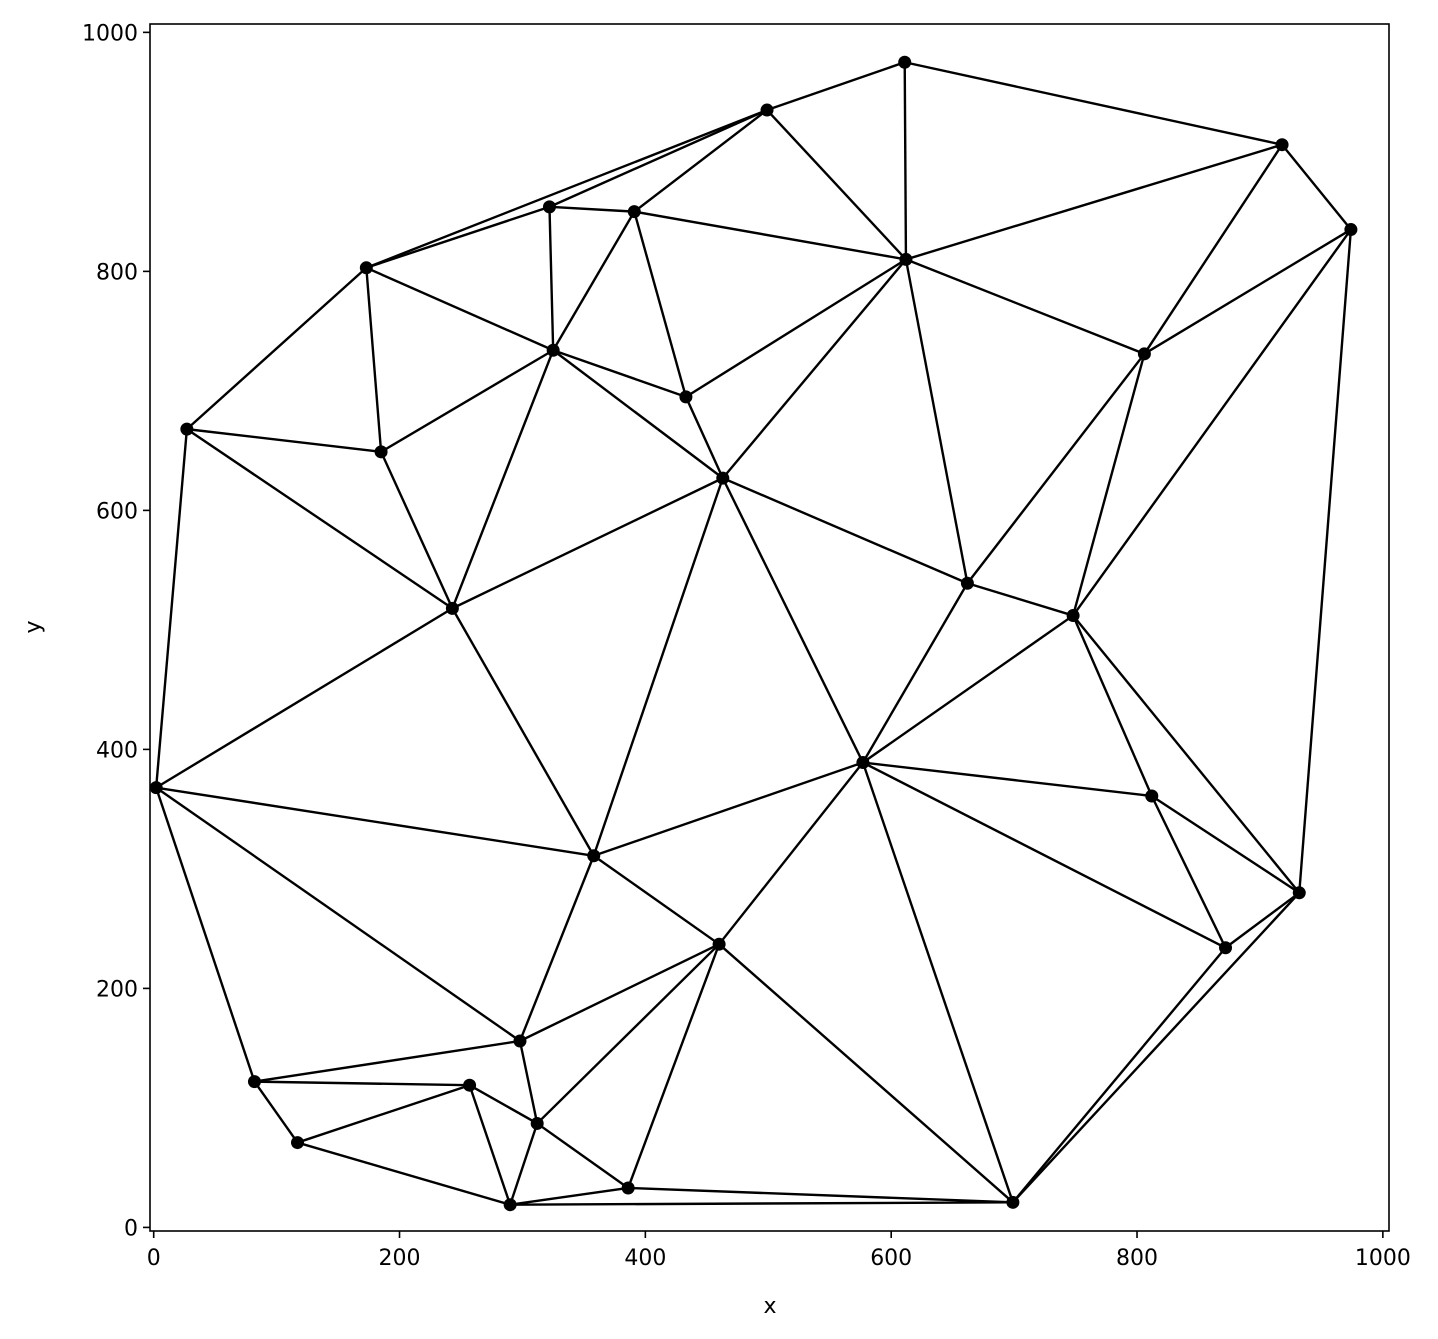  What do you see at coordinates (400, 1258) in the screenshot?
I see `x-tick-label: 200` at bounding box center [400, 1258].